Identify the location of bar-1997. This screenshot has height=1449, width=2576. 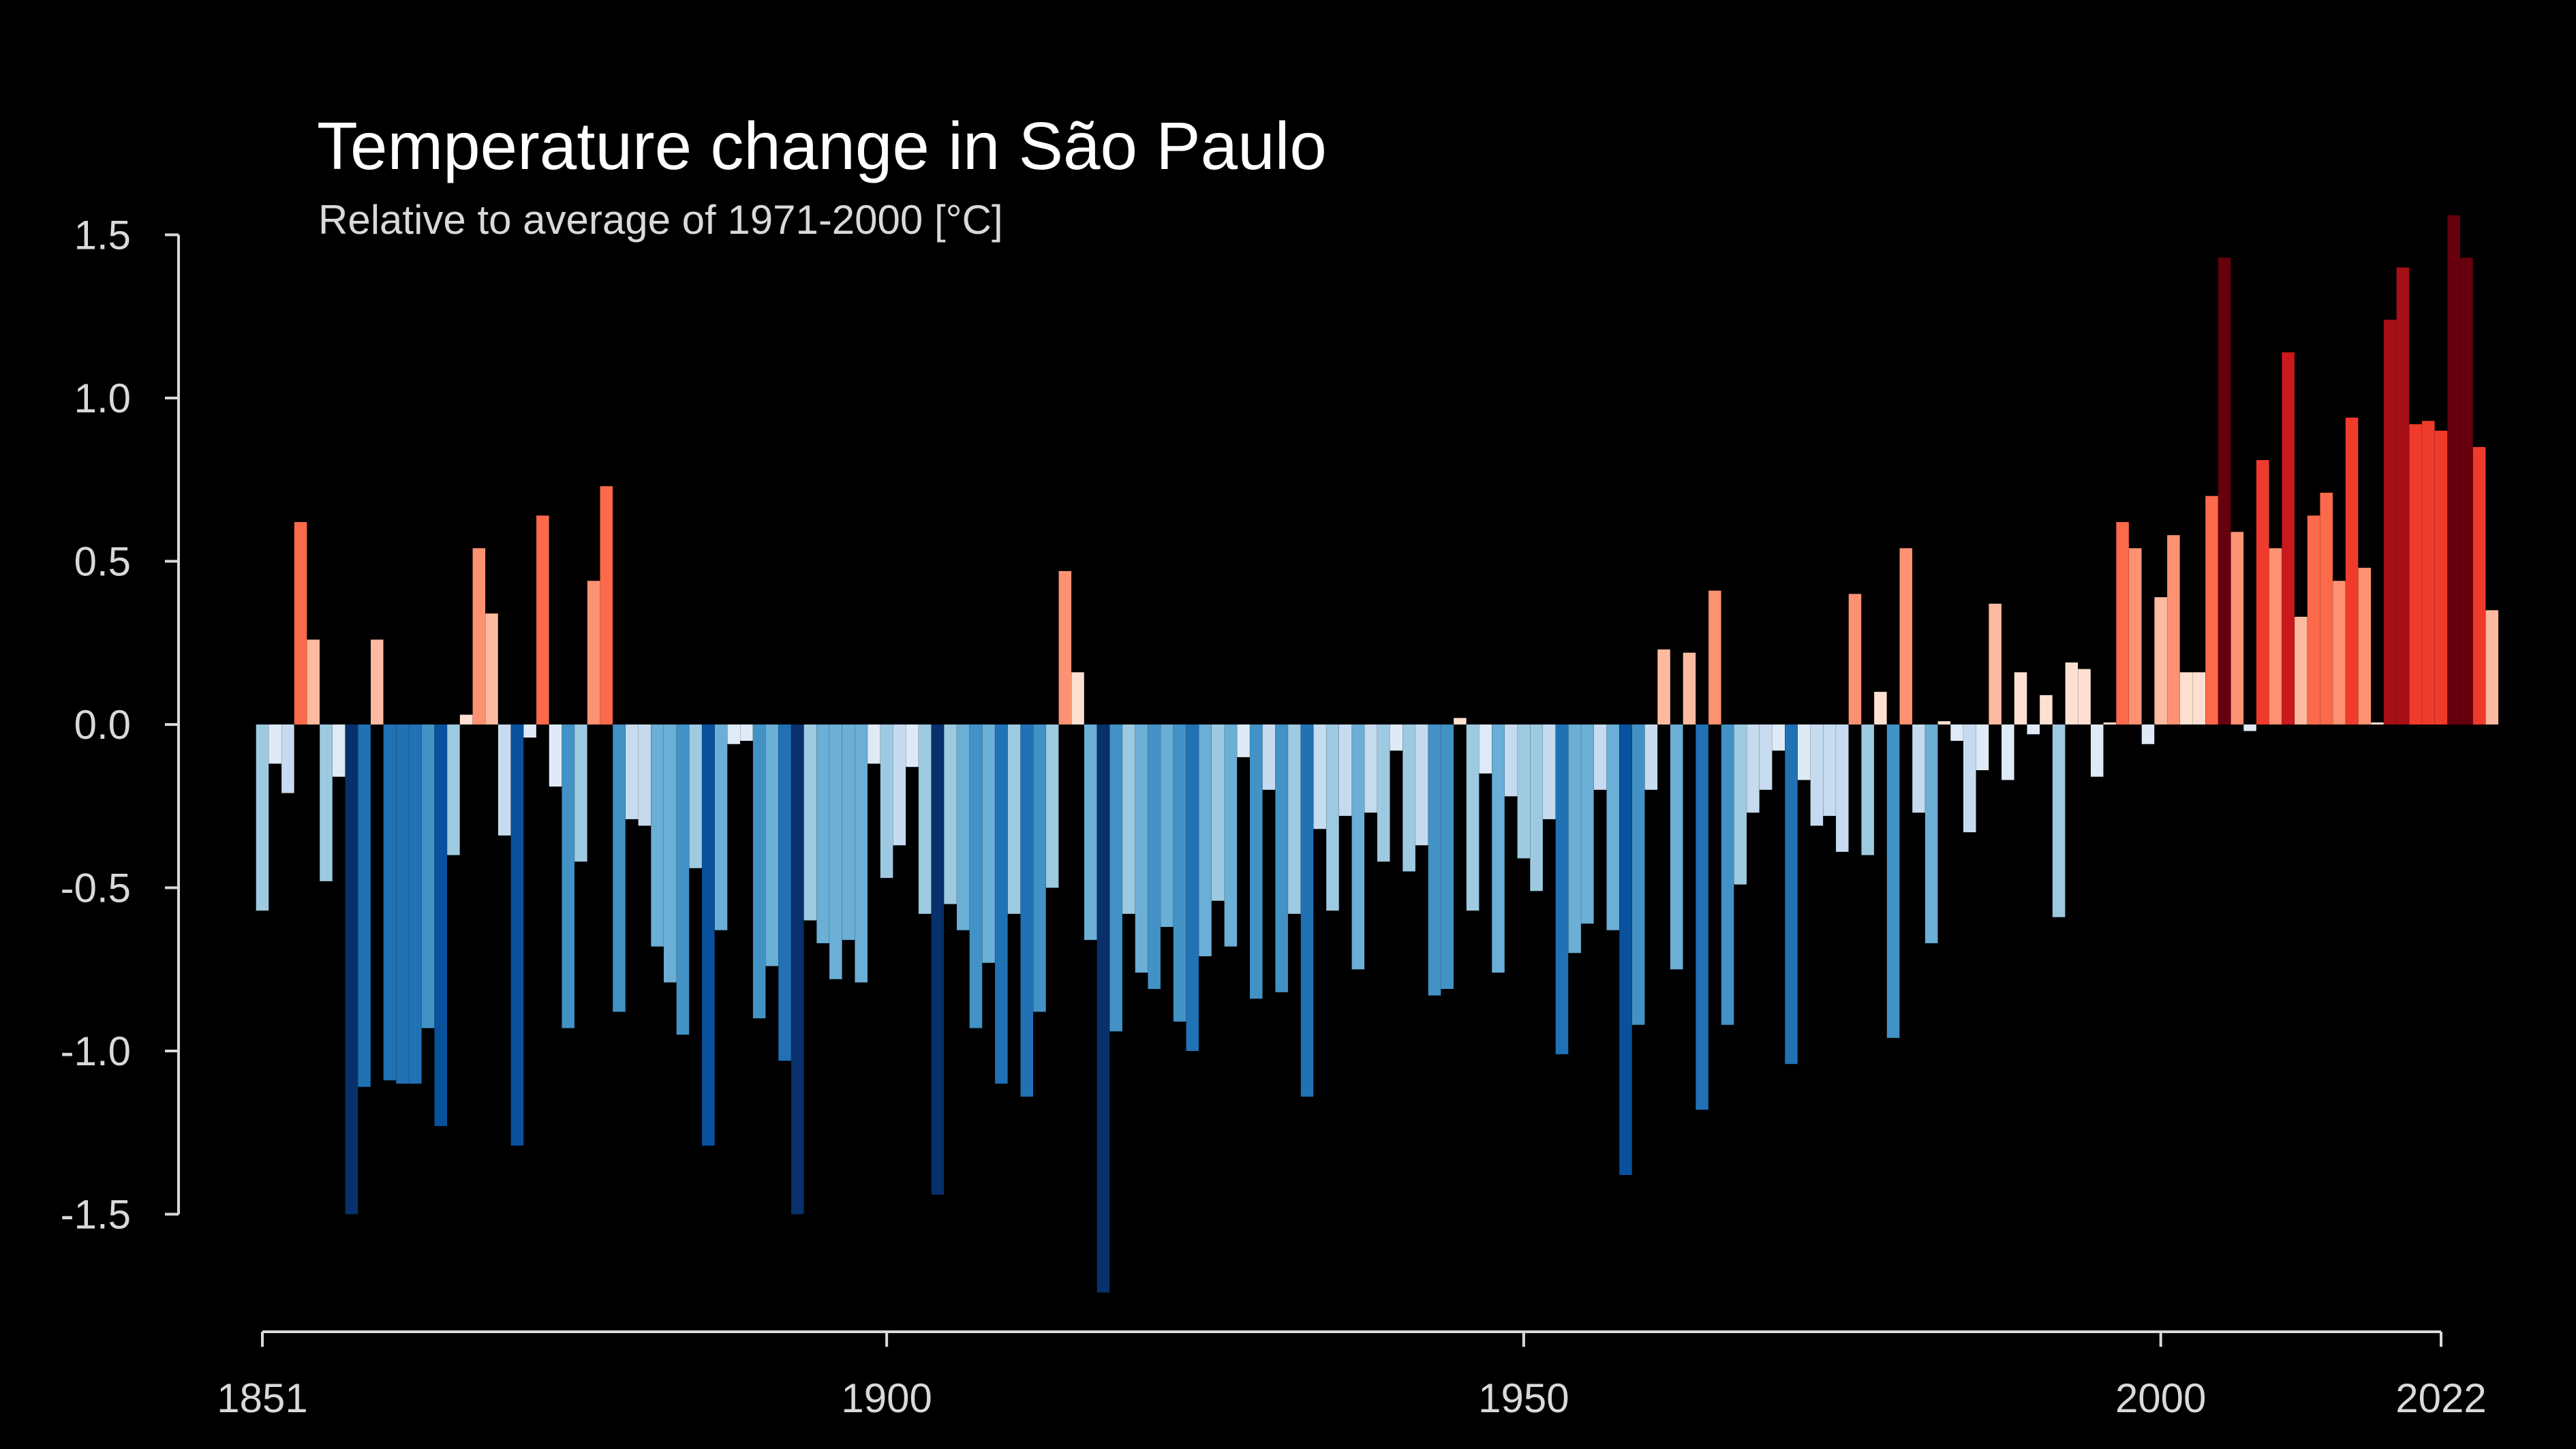
(2122, 623).